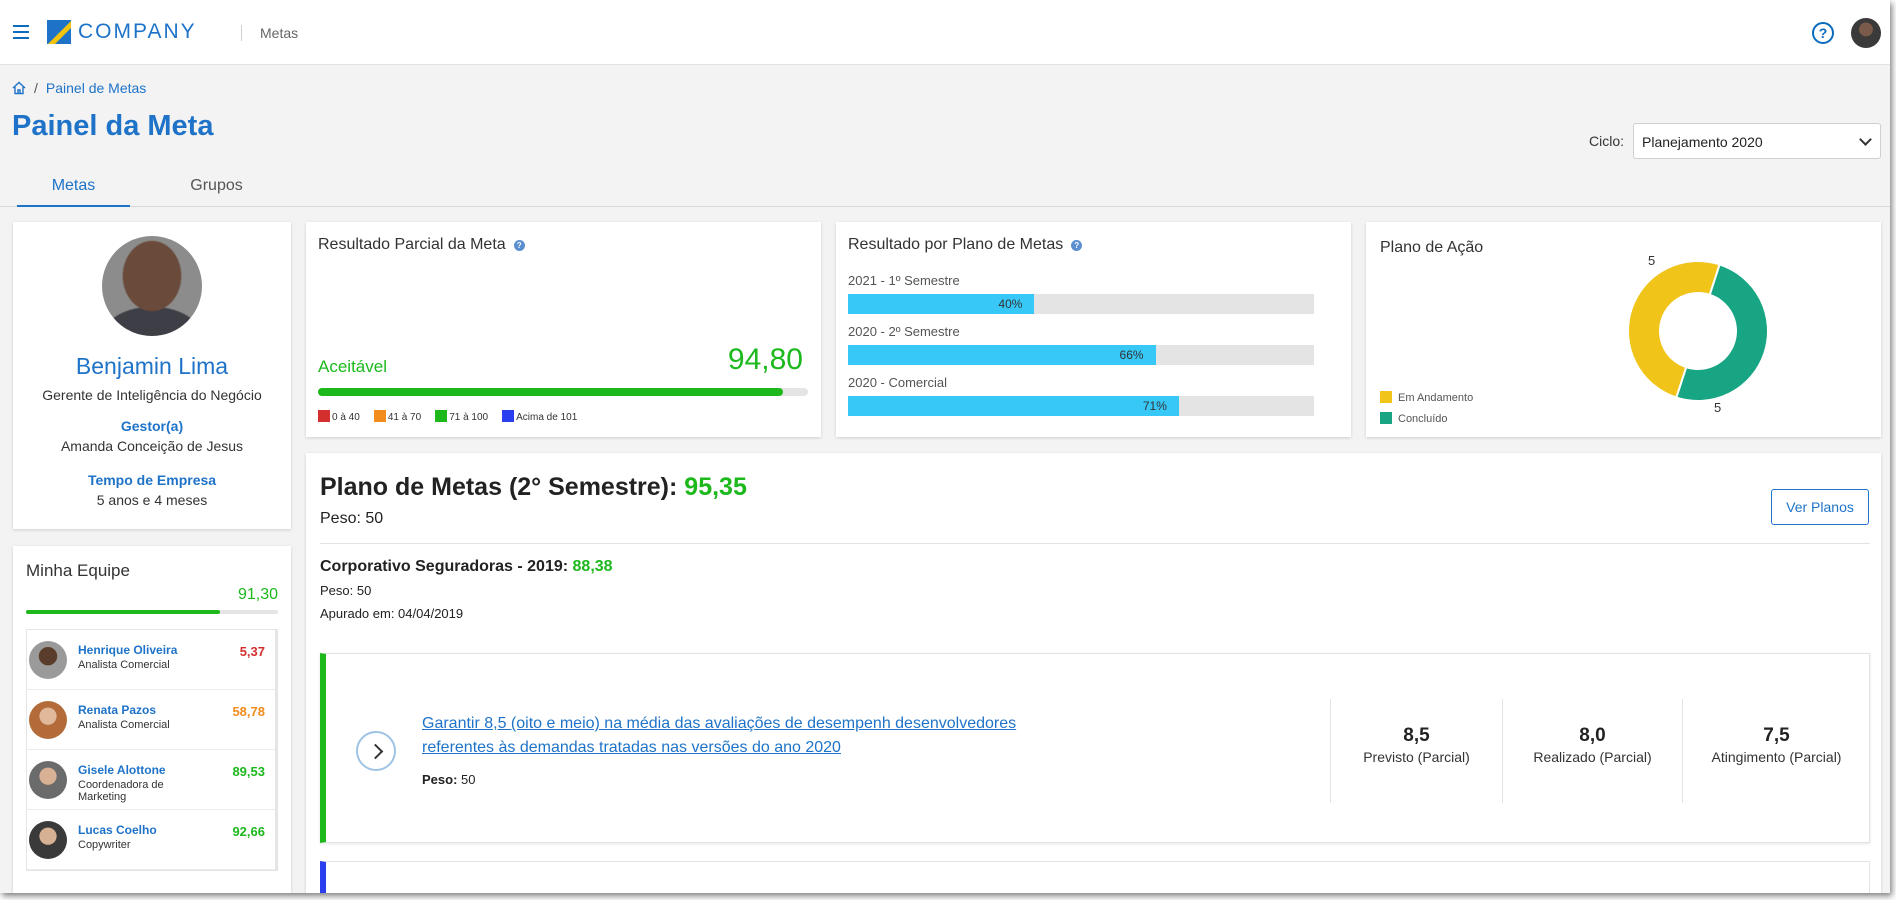 The image size is (1896, 900). What do you see at coordinates (1757, 141) in the screenshot?
I see `ciclo-select: Planejamento 2020` at bounding box center [1757, 141].